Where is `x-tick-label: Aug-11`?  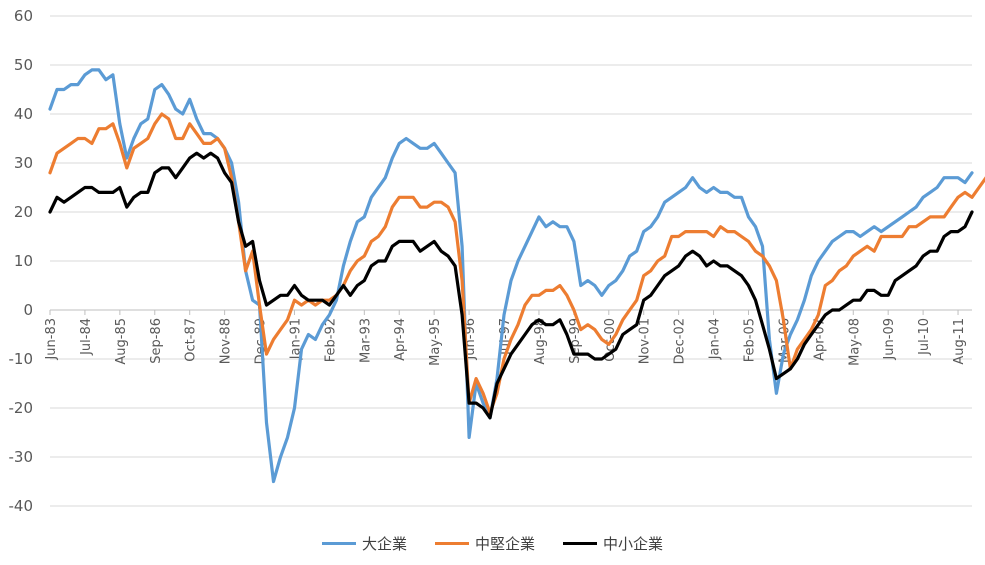
x-tick-label: Aug-11 is located at coordinates (959, 341).